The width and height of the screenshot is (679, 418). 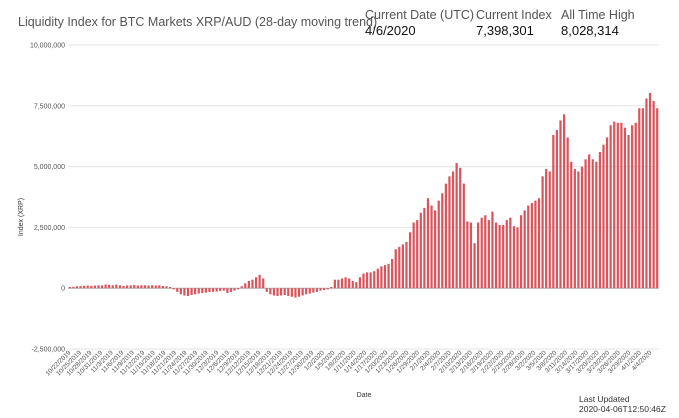 I want to click on last-updated-value: 2020-04-06T12:50:46Z, so click(x=622, y=409).